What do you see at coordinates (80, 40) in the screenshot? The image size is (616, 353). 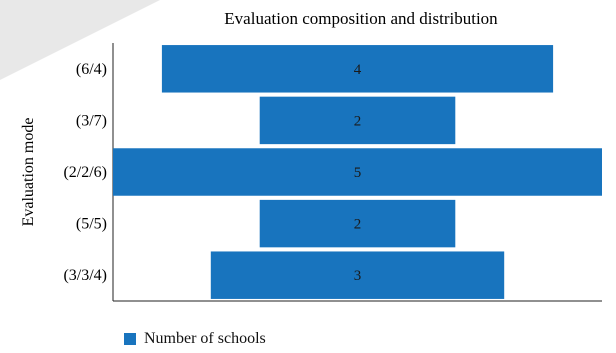 I see `decorative-corner` at bounding box center [80, 40].